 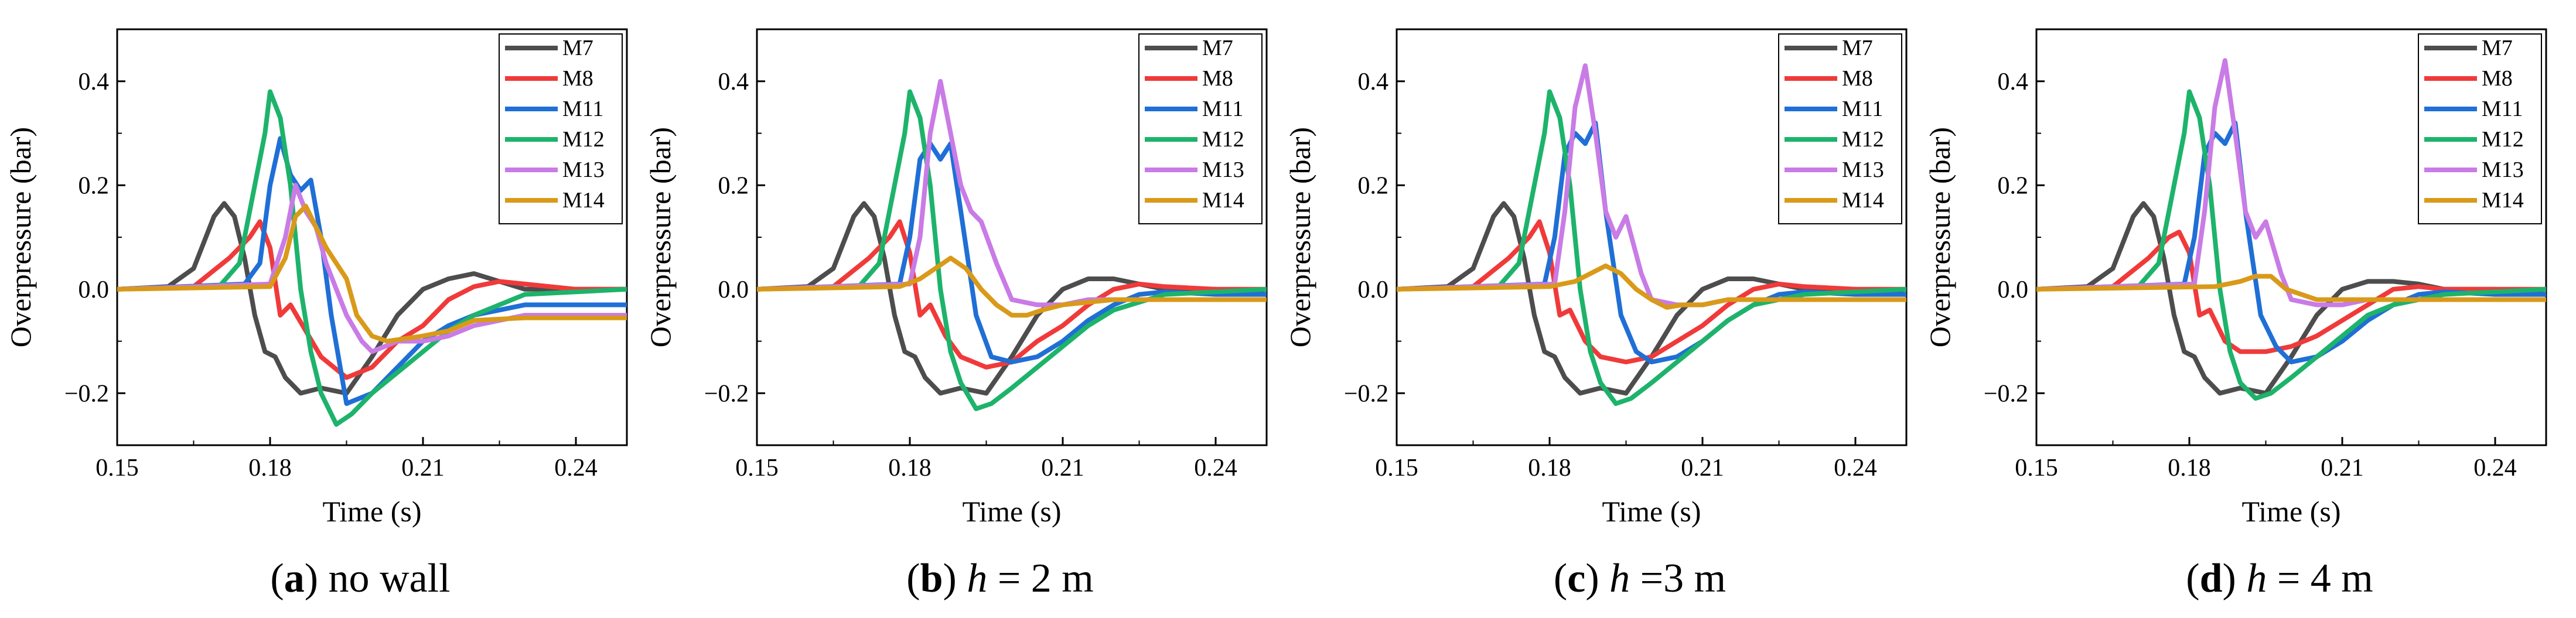 I want to click on panel-c-caption-text: =3 m, so click(x=1678, y=579).